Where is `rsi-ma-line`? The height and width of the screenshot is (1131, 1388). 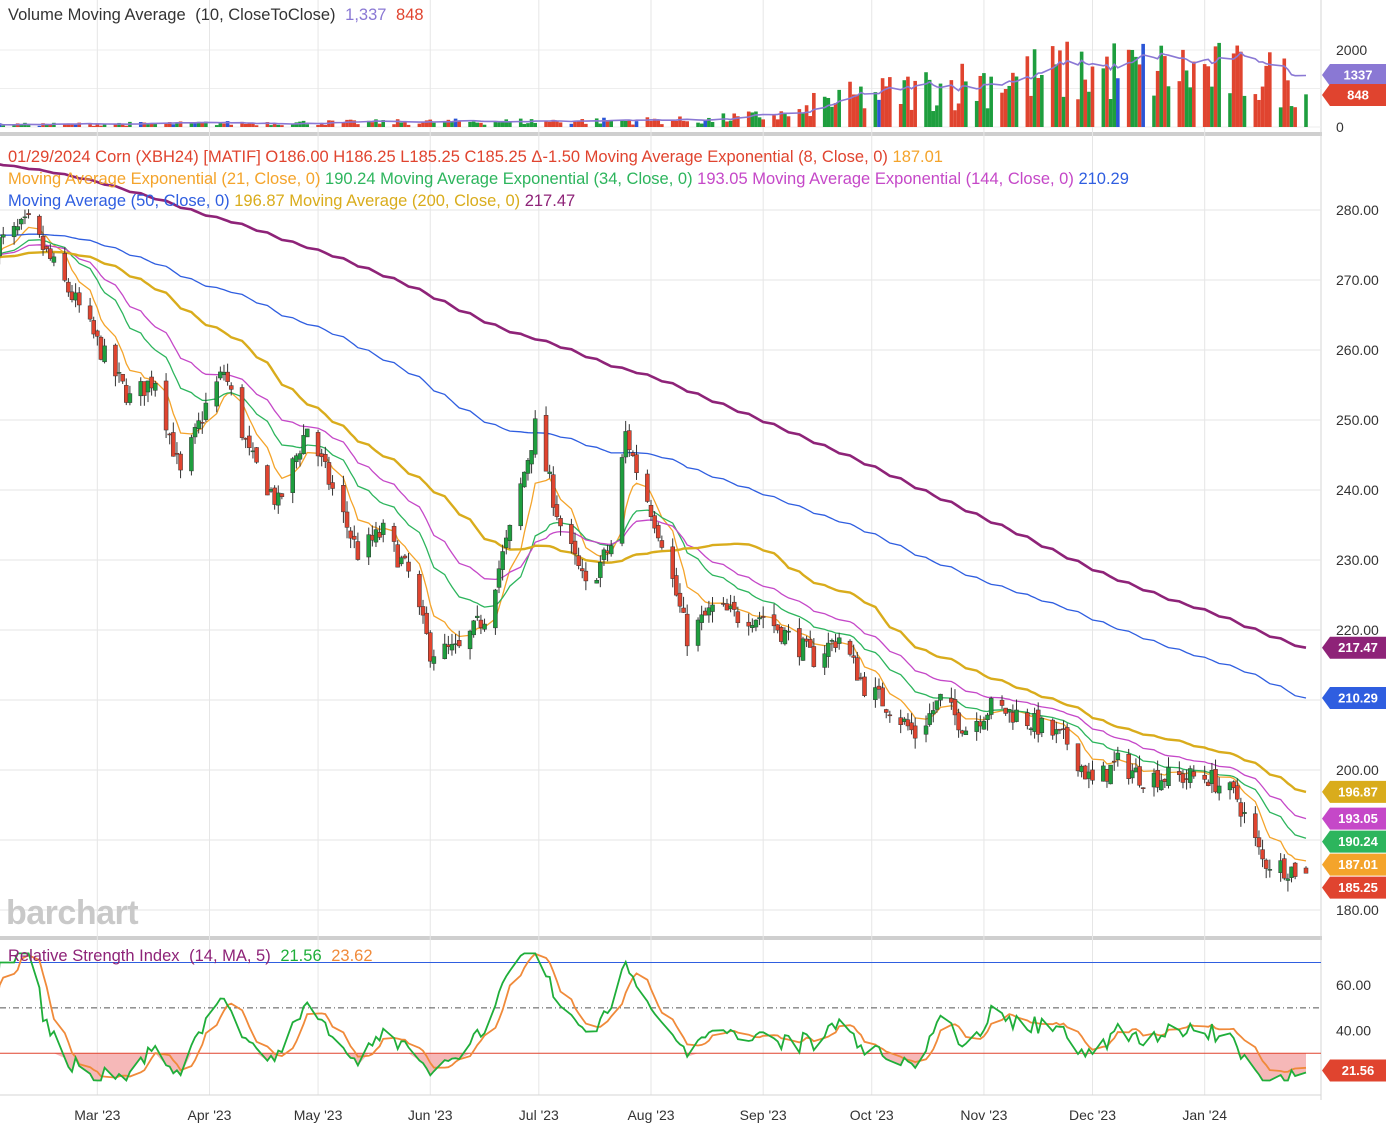 rsi-ma-line is located at coordinates (653, 1015).